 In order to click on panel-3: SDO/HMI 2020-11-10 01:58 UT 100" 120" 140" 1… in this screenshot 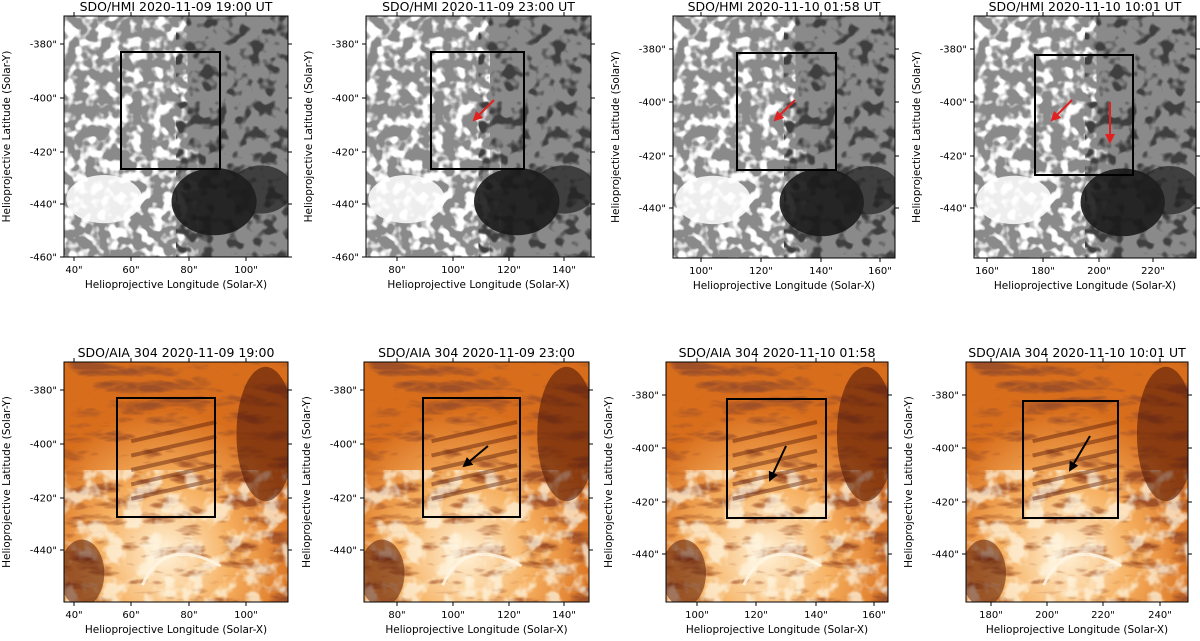, I will do `click(754, 146)`.